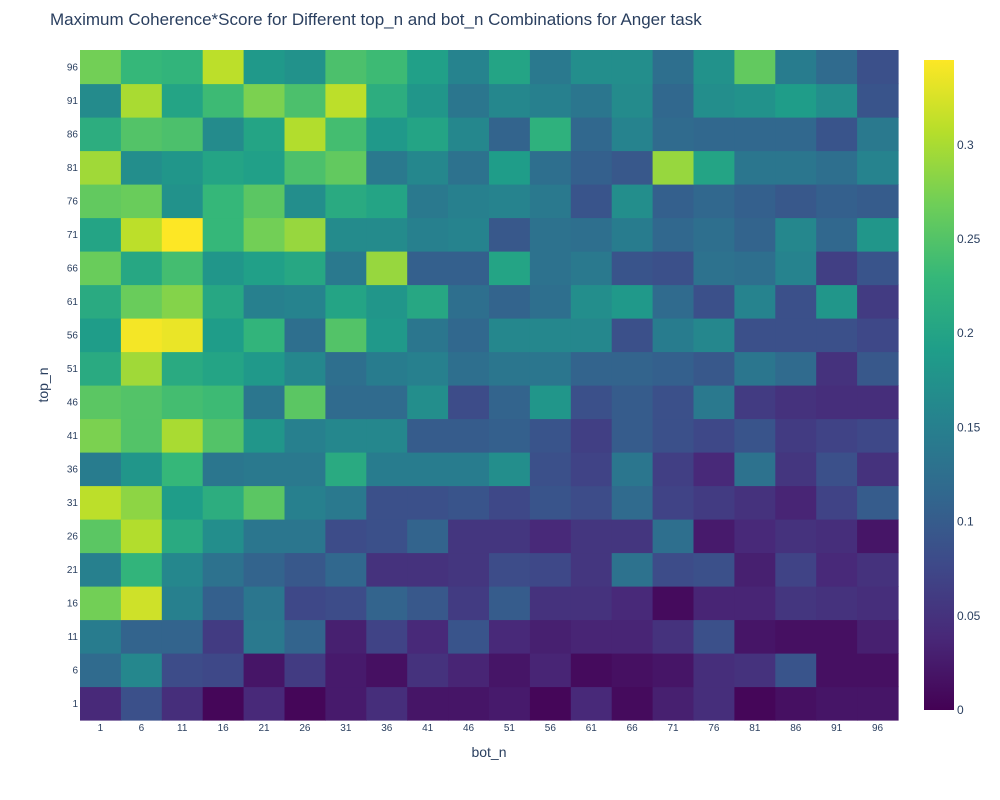  Describe the element at coordinates (969, 616) in the screenshot. I see `colorbar-tick-label: 0.05` at that location.